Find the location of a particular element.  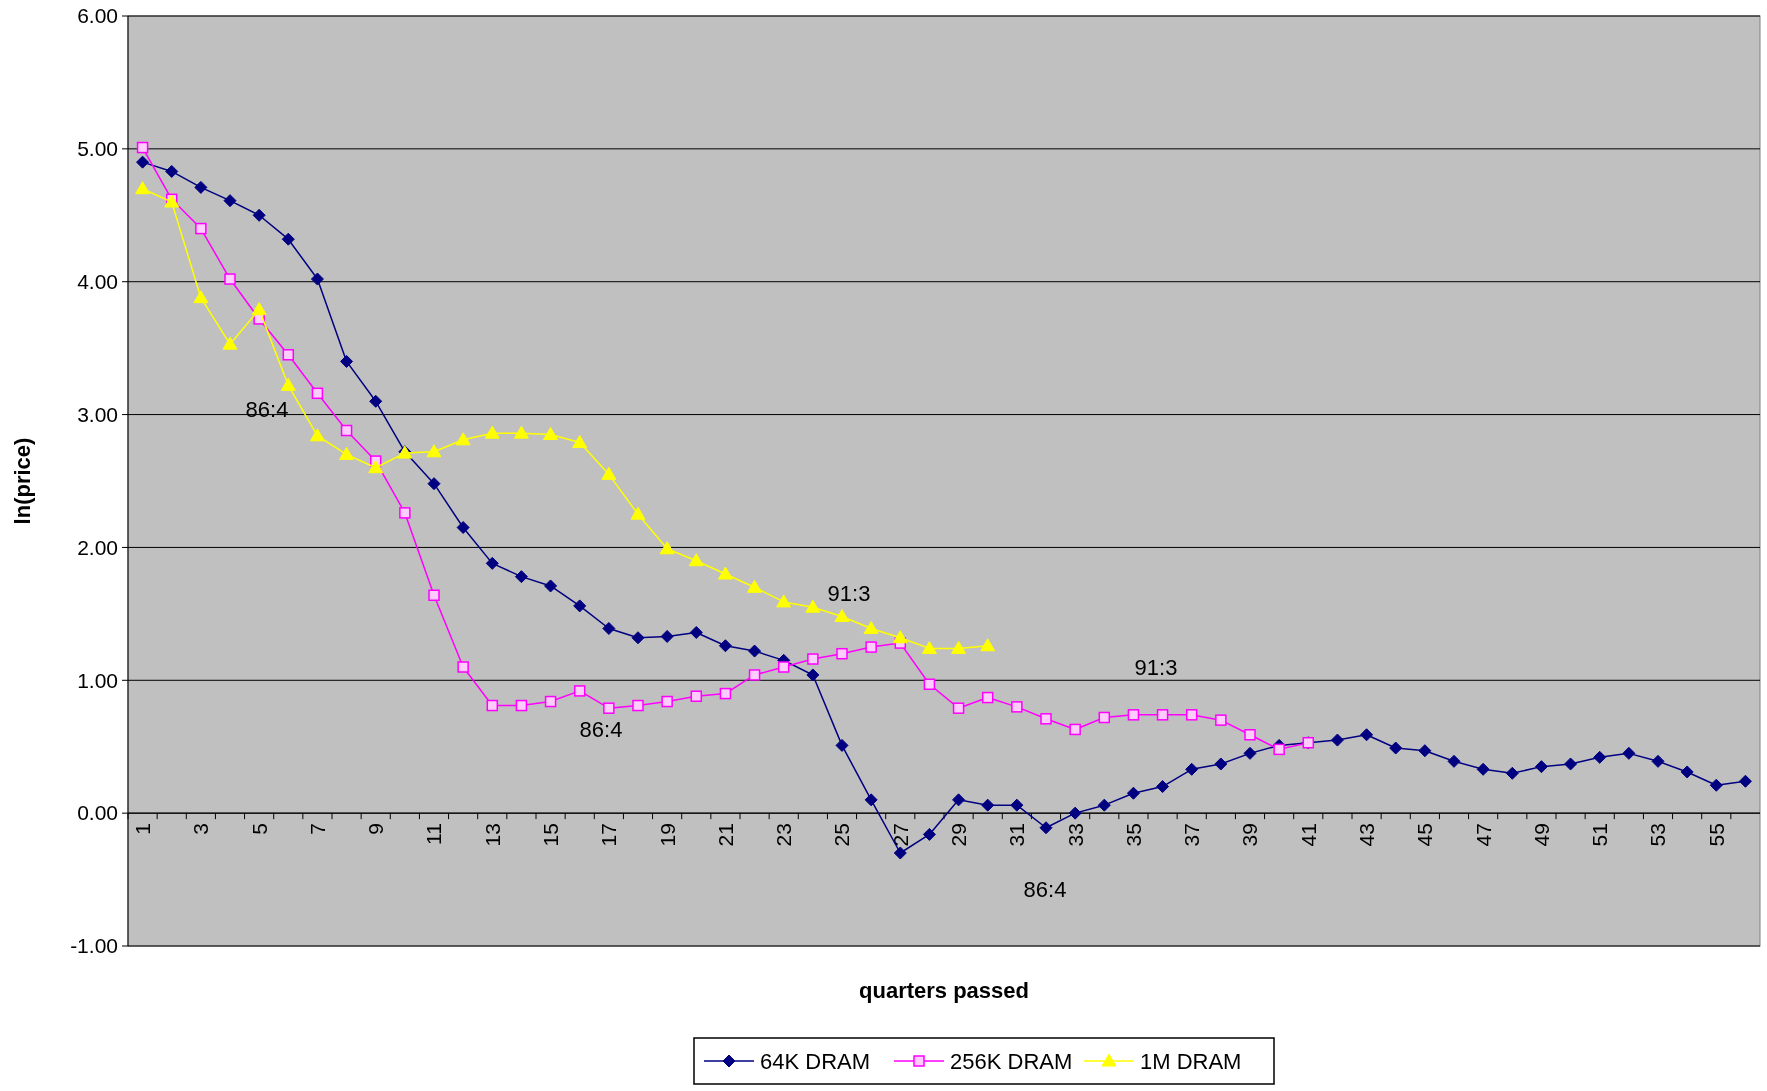

x-tick-label: 41 is located at coordinates (1308, 835).